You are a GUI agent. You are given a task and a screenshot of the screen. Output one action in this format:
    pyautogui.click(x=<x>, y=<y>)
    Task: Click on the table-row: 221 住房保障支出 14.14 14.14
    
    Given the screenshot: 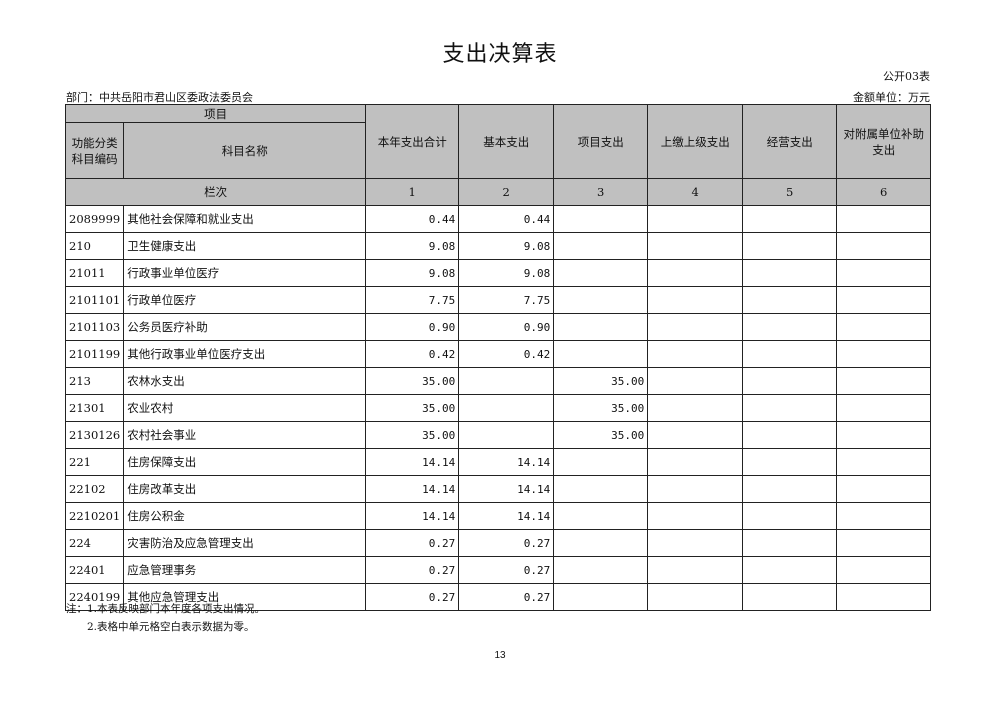 What is the action you would take?
    pyautogui.click(x=498, y=462)
    